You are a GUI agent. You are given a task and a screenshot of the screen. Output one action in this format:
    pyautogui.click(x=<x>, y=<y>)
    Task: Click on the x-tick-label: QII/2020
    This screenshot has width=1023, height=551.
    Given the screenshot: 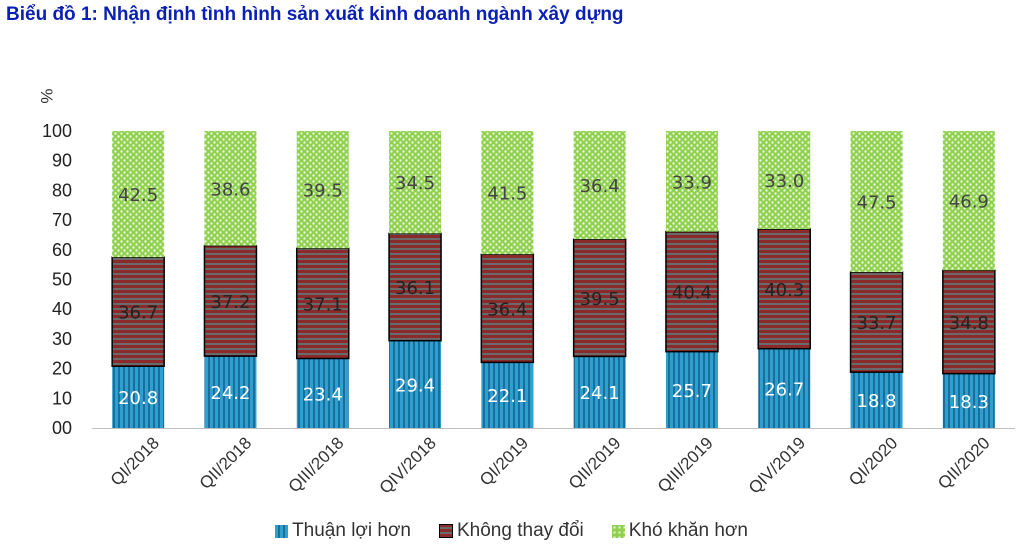 What is the action you would take?
    pyautogui.click(x=964, y=463)
    